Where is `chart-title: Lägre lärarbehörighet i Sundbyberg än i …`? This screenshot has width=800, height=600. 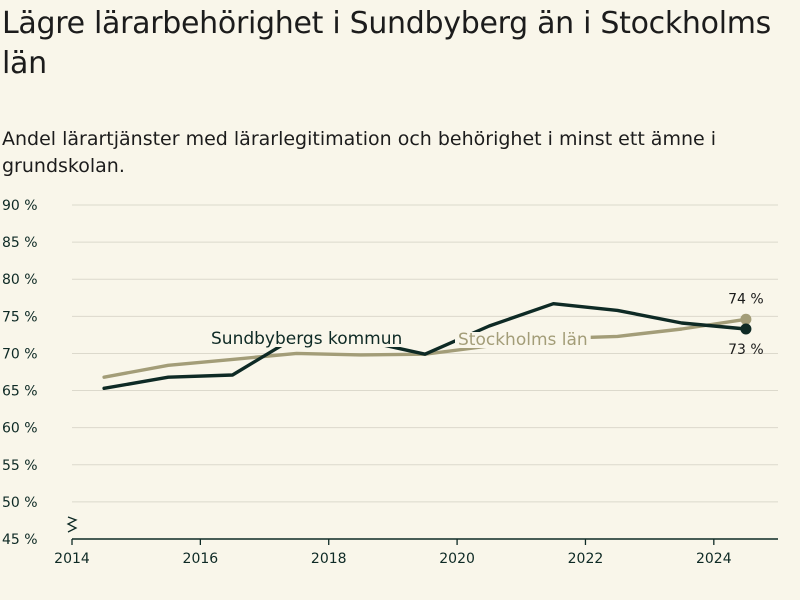 chart-title: Lägre lärarbehörighet i Sundbyberg än i … is located at coordinates (386, 43).